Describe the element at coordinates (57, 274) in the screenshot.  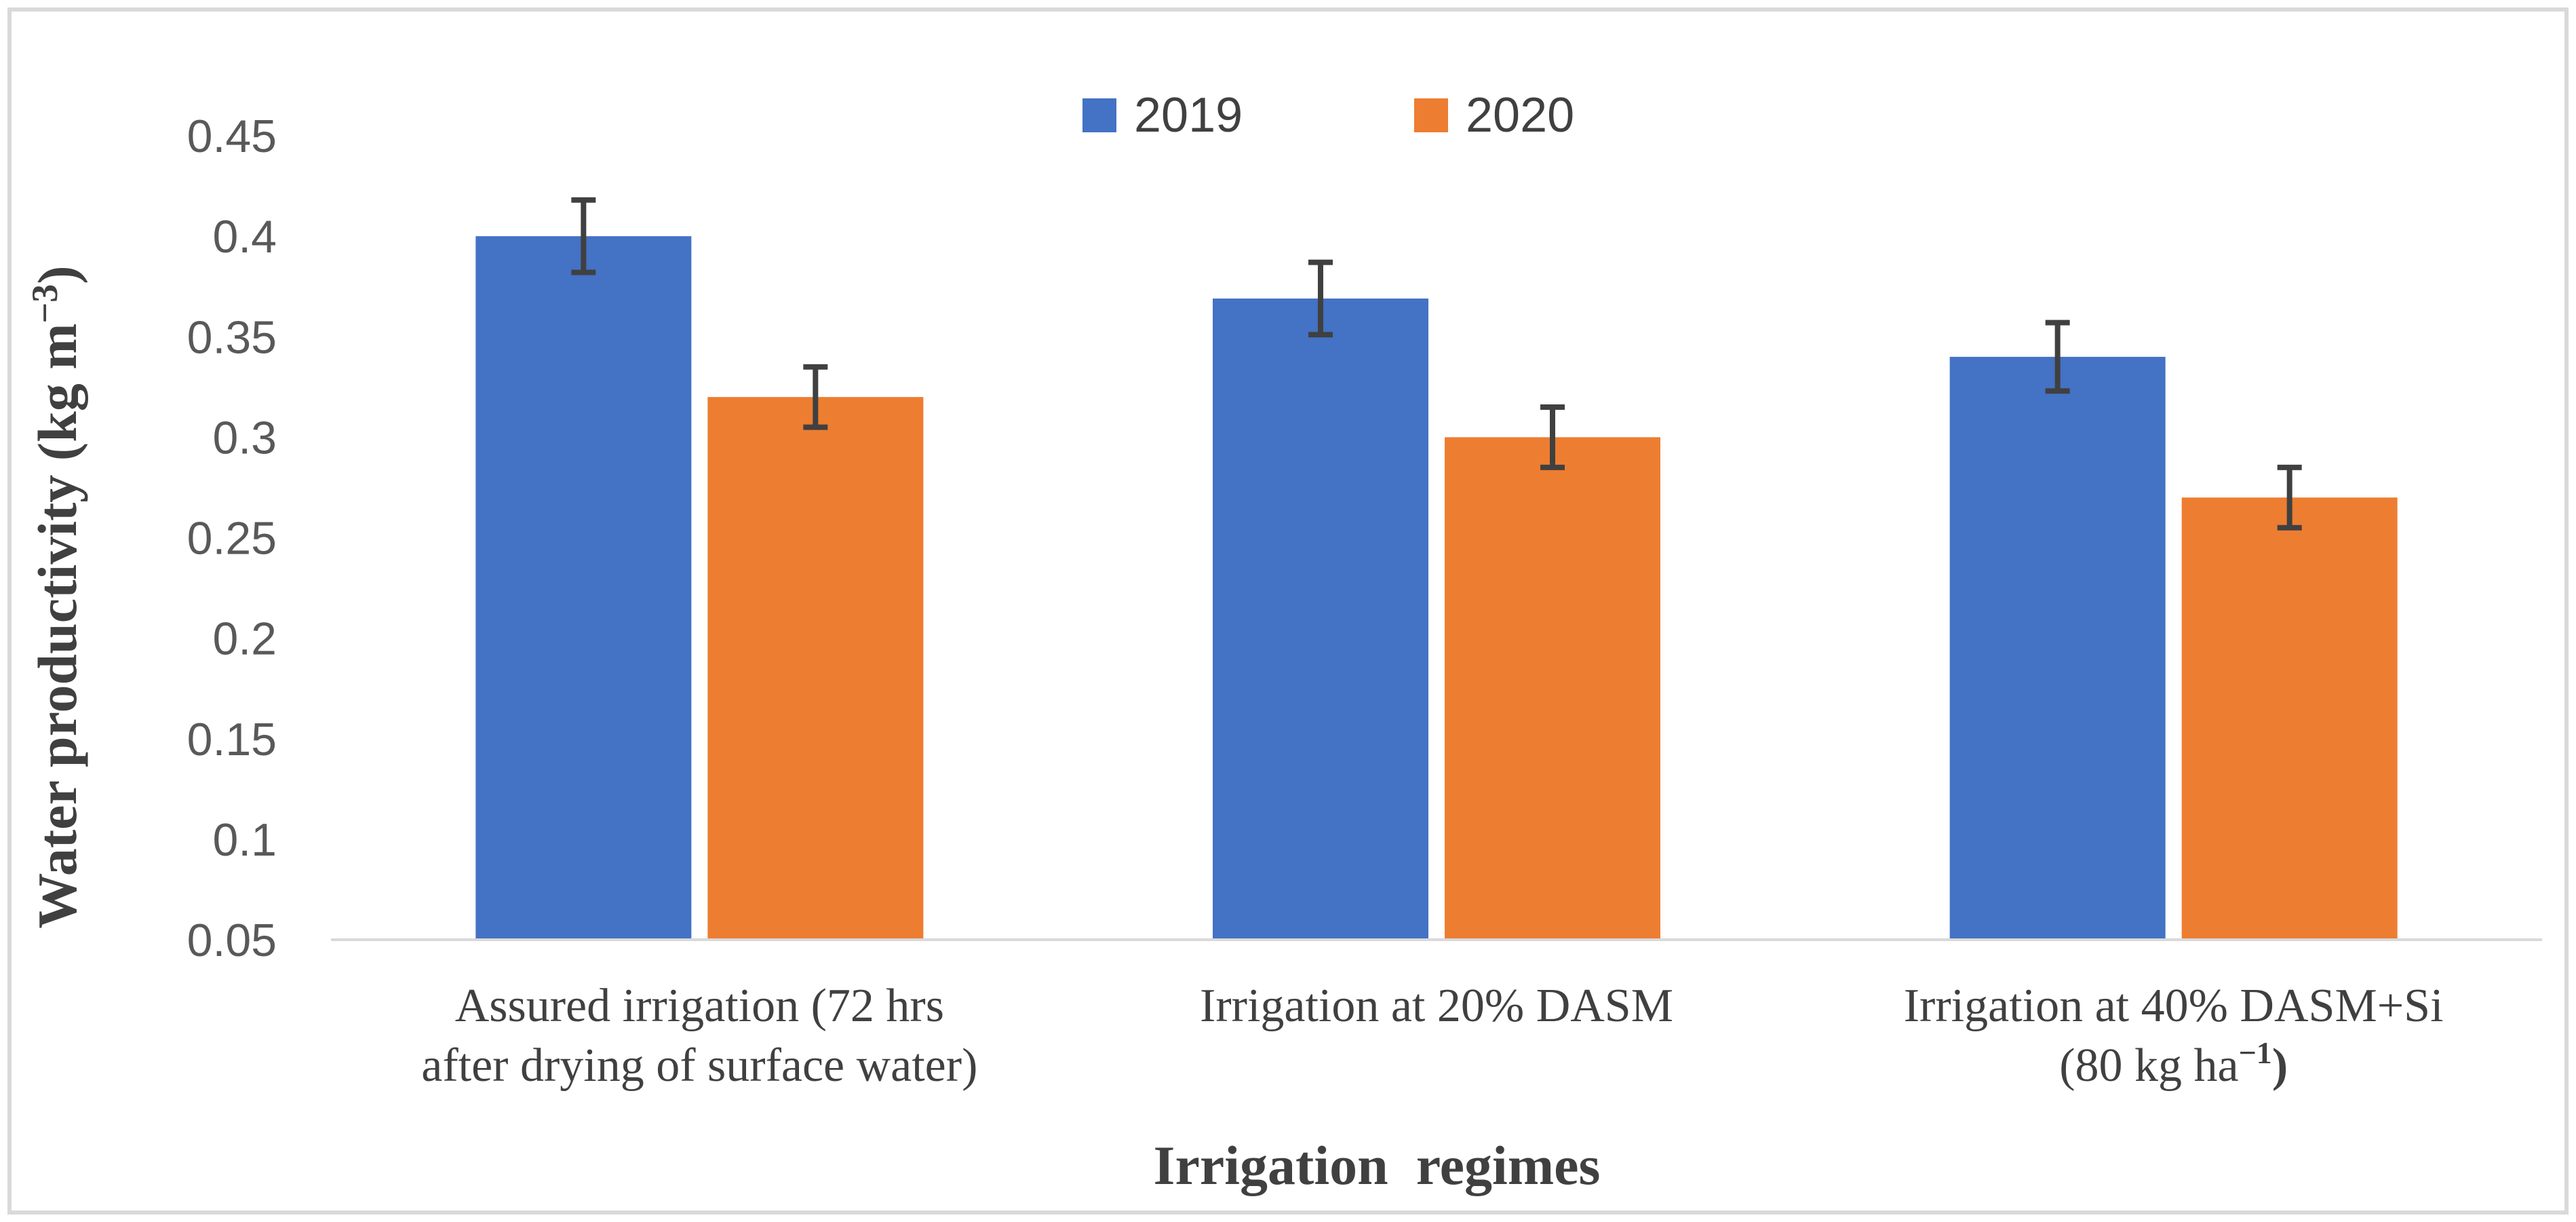
I see `y-axis-title-close: )` at that location.